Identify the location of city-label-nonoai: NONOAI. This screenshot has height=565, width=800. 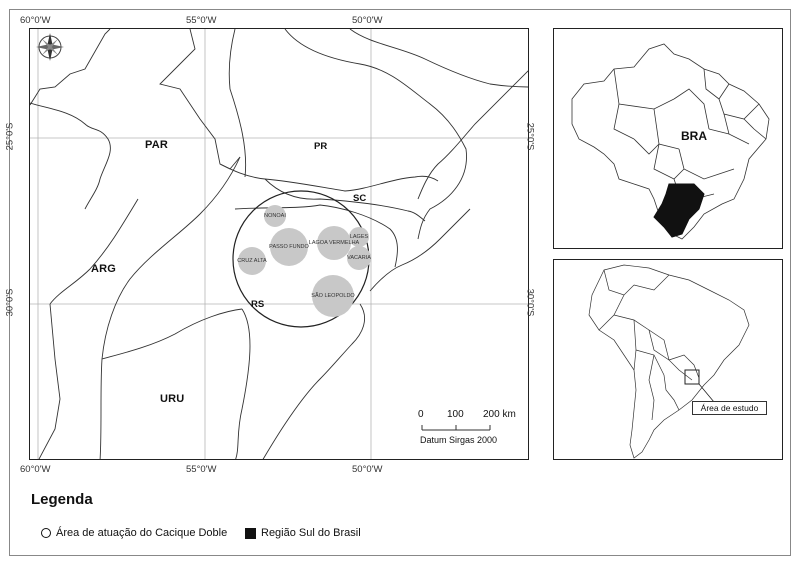
(275, 216).